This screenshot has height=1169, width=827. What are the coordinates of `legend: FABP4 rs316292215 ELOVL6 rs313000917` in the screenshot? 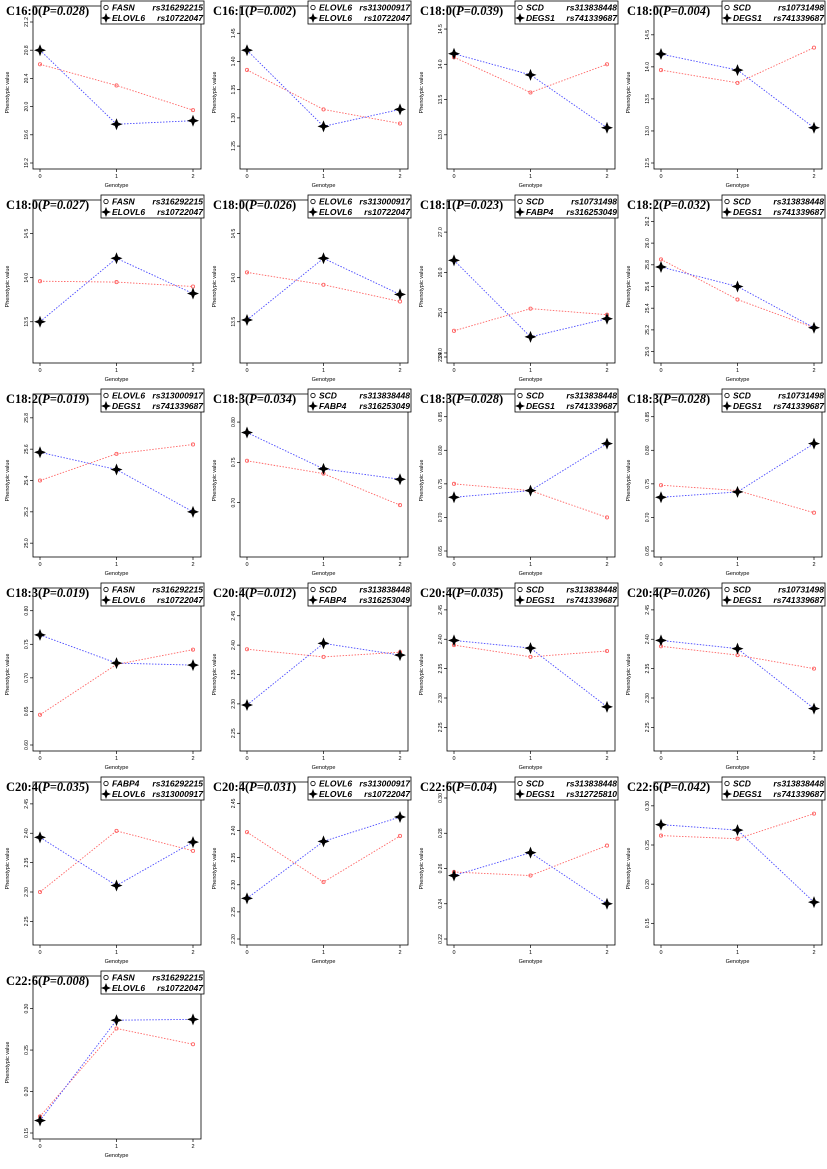 It's located at (152, 788).